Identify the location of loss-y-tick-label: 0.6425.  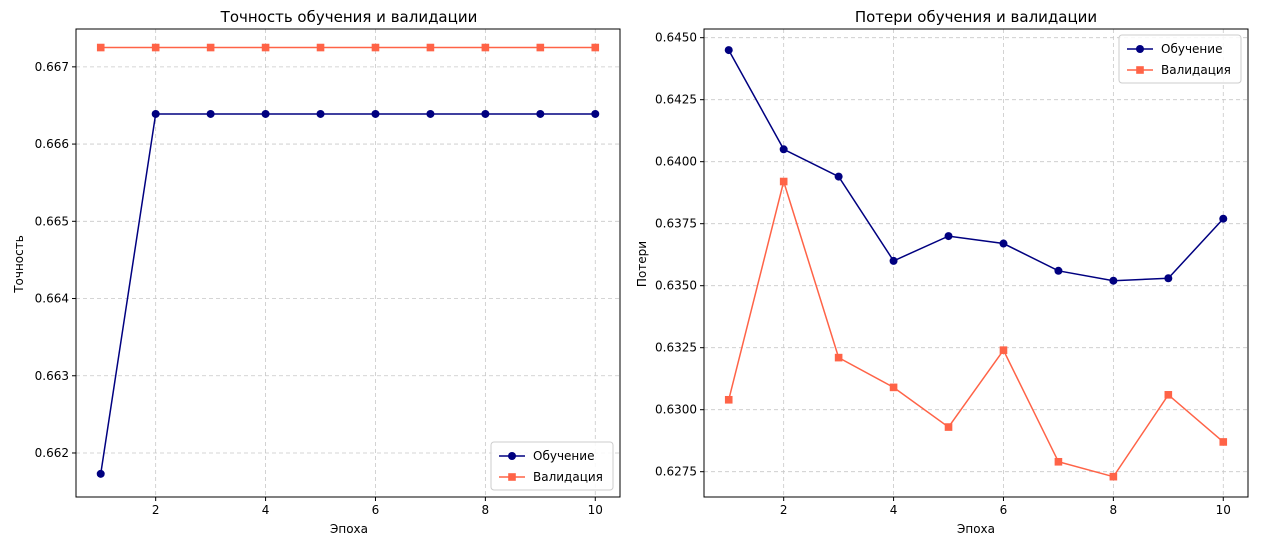
(676, 100).